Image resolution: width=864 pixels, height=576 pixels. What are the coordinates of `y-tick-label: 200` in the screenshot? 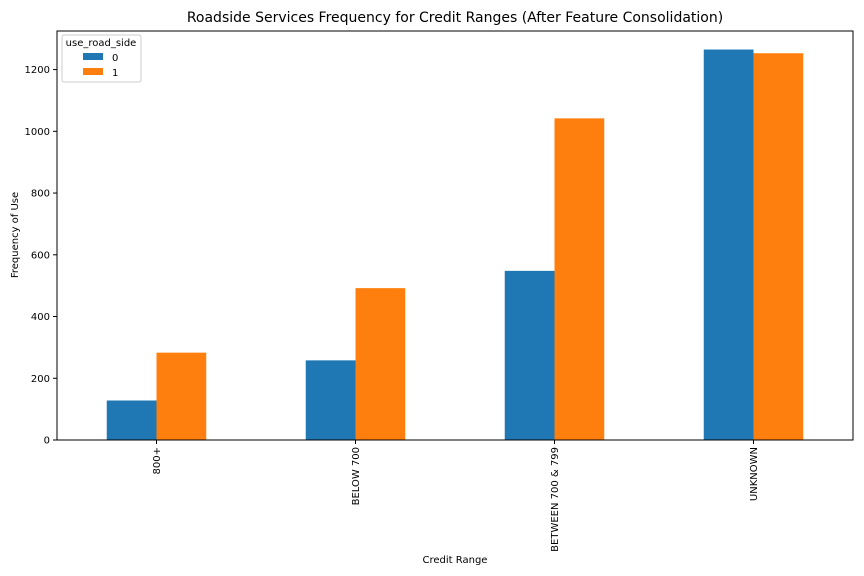 It's located at (40, 379).